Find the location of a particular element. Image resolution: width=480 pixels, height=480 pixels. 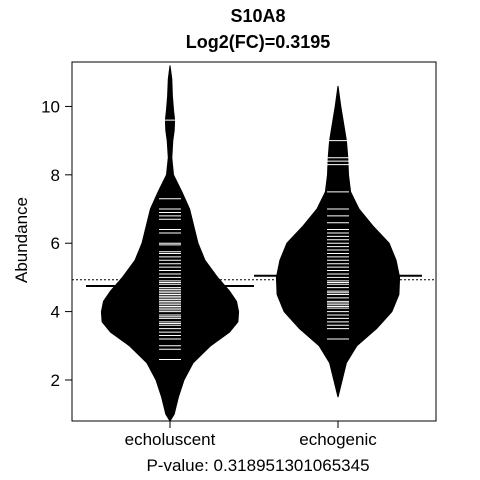

y-tick-label-4: 4 is located at coordinates (55, 312).